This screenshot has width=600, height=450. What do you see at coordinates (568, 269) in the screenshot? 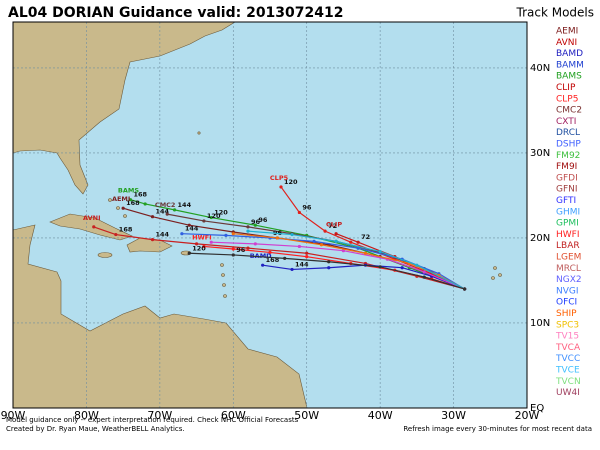
I see `legend-entry: MRCL` at bounding box center [568, 269].